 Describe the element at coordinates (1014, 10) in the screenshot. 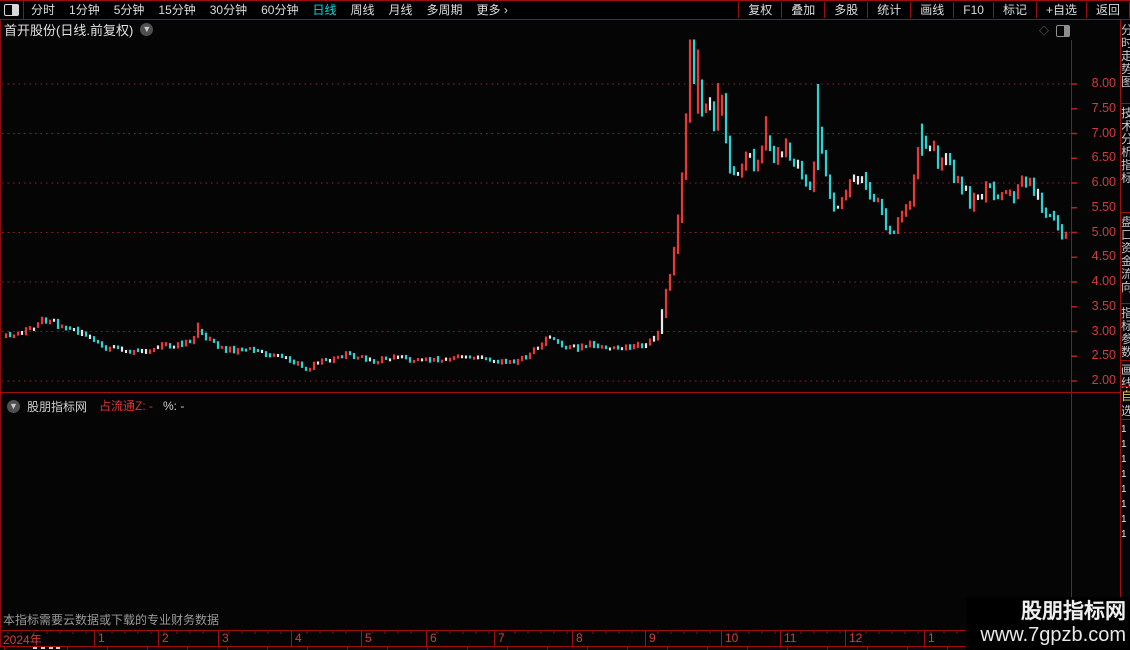

I see `toolbar-button-6: 标记` at that location.